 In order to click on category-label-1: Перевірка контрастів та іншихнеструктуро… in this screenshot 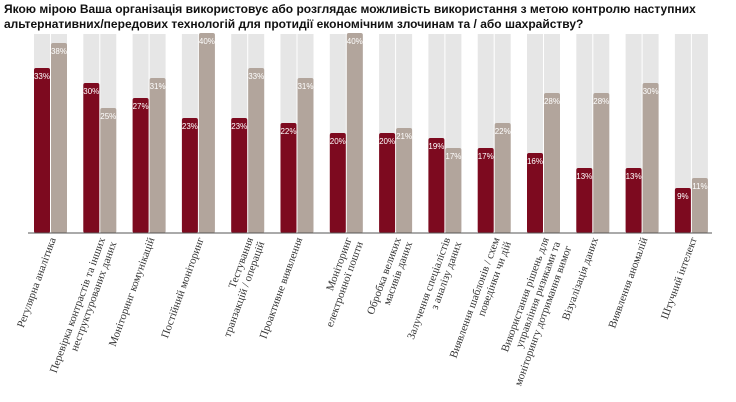, I will do `click(84, 306)`.